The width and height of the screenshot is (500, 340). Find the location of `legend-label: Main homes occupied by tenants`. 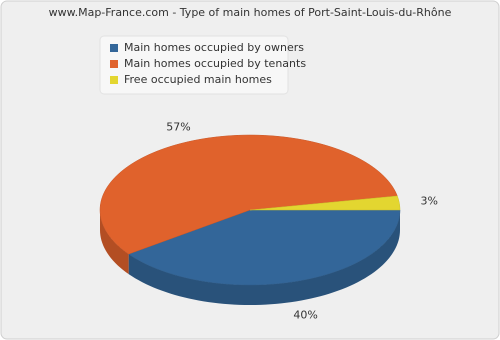

legend-label: Main homes occupied by tenants is located at coordinates (215, 63).